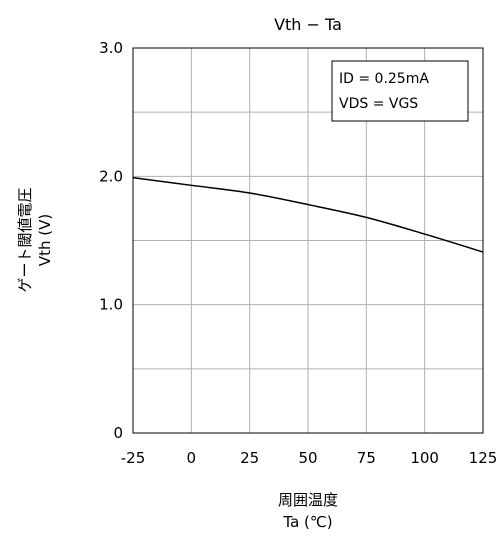 This screenshot has height=539, width=499. I want to click on condition-id: ID = 0.25mA, so click(384, 79).